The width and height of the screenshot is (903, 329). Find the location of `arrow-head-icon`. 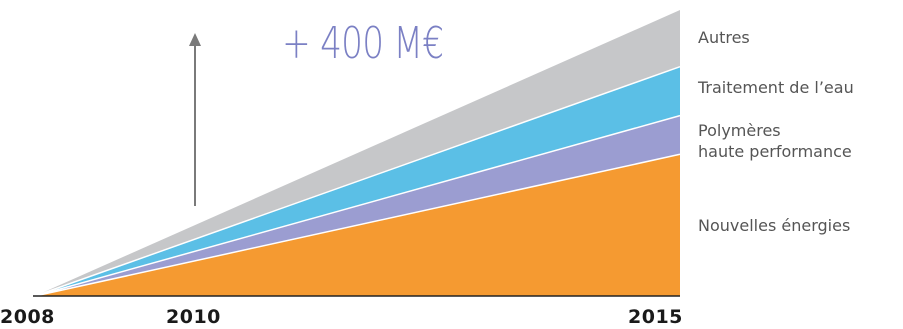

arrow-head-icon is located at coordinates (195, 39).